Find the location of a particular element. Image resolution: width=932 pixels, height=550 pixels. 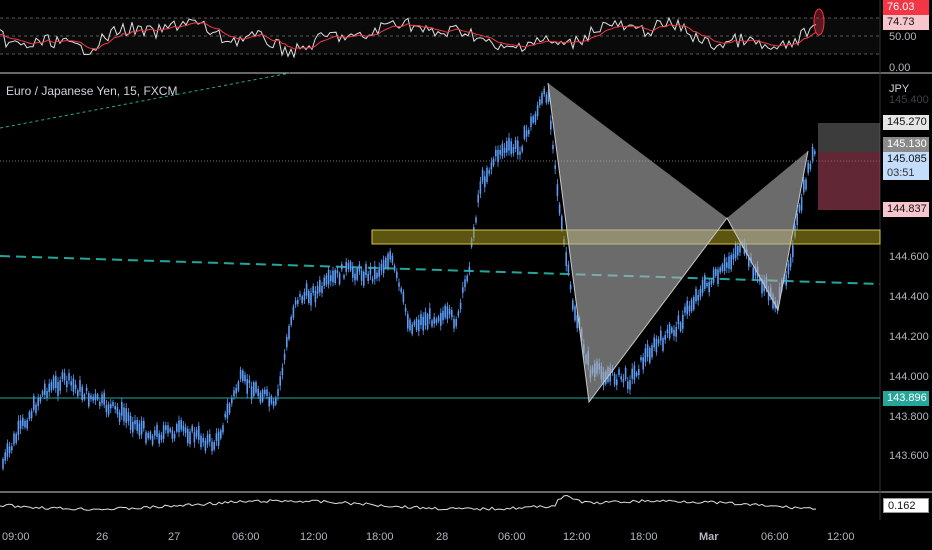

loss-box is located at coordinates (849, 181).